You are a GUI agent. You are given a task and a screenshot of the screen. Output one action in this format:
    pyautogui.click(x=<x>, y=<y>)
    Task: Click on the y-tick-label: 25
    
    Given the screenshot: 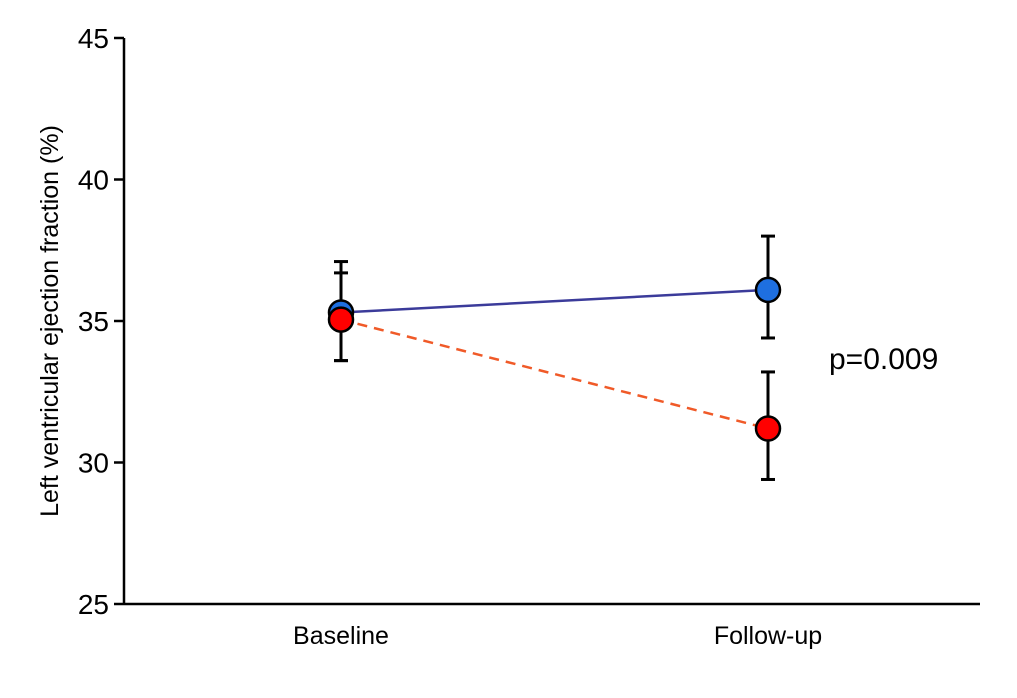 What is the action you would take?
    pyautogui.click(x=93, y=604)
    